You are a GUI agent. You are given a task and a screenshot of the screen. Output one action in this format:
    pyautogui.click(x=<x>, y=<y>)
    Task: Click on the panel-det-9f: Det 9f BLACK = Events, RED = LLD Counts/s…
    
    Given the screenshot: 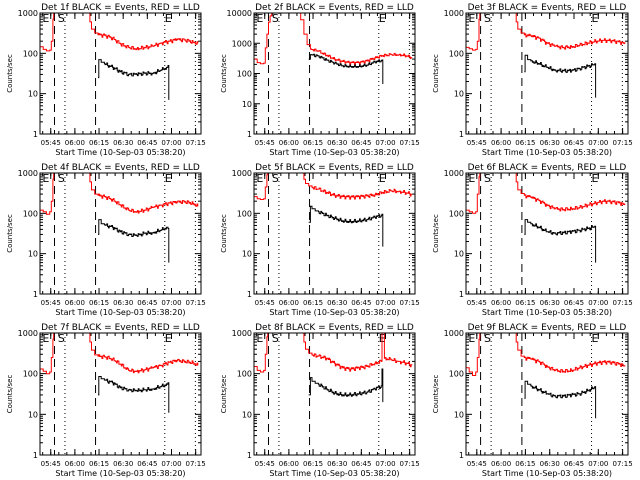 What is the action you would take?
    pyautogui.click(x=532, y=400)
    